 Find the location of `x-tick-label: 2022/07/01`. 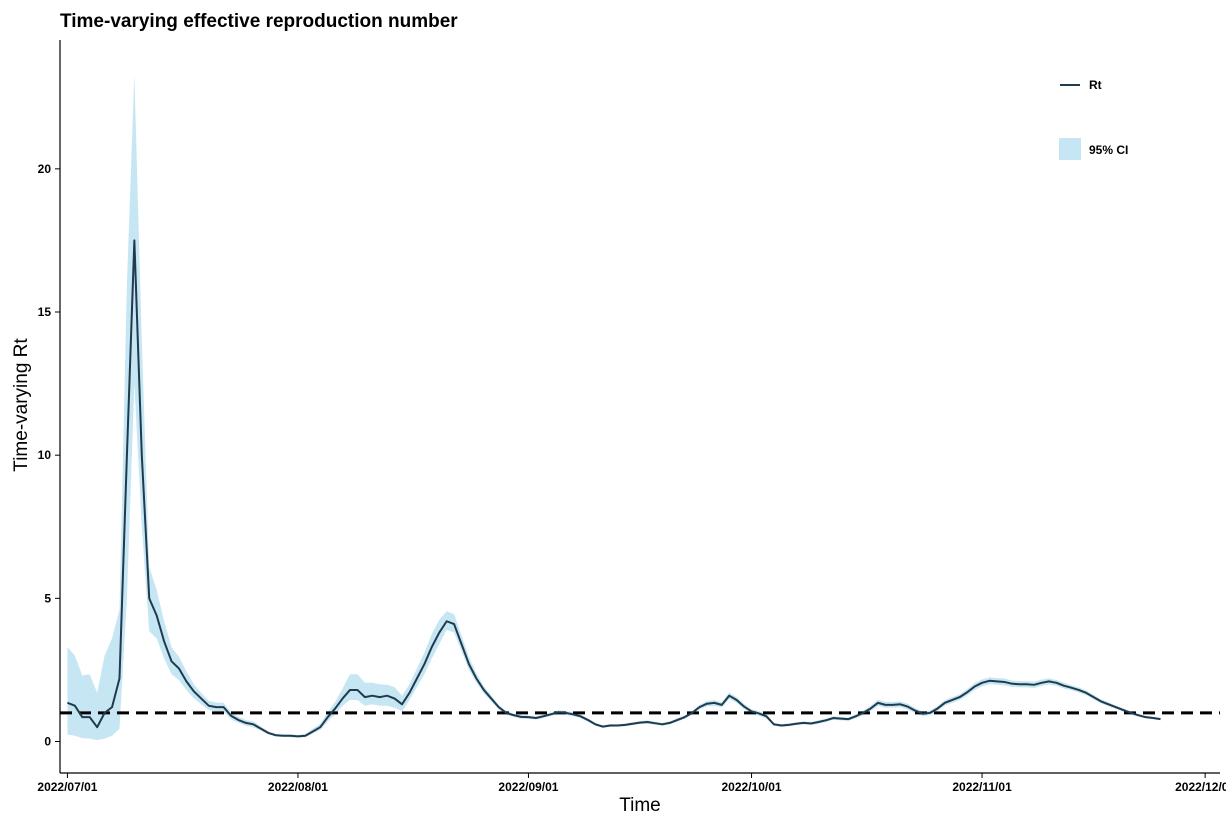

x-tick-label: 2022/07/01 is located at coordinates (67, 787).